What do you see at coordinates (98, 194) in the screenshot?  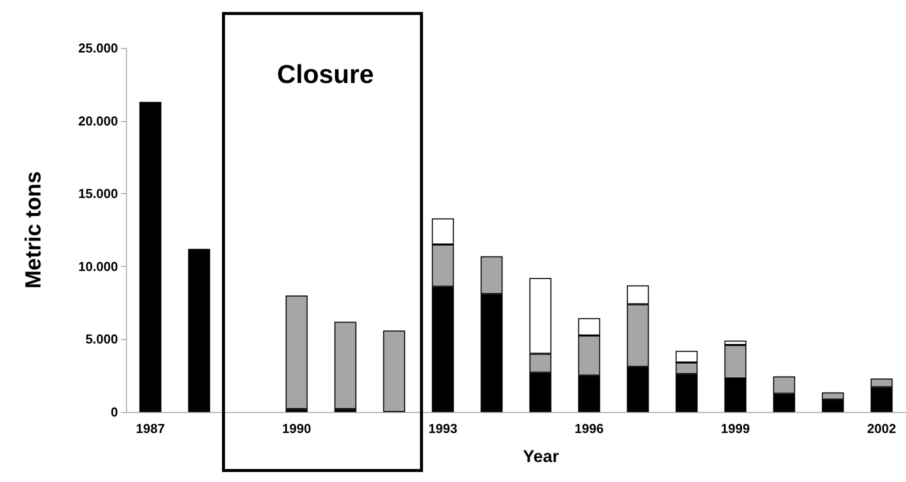 I see `y-tick-label: 15.000` at bounding box center [98, 194].